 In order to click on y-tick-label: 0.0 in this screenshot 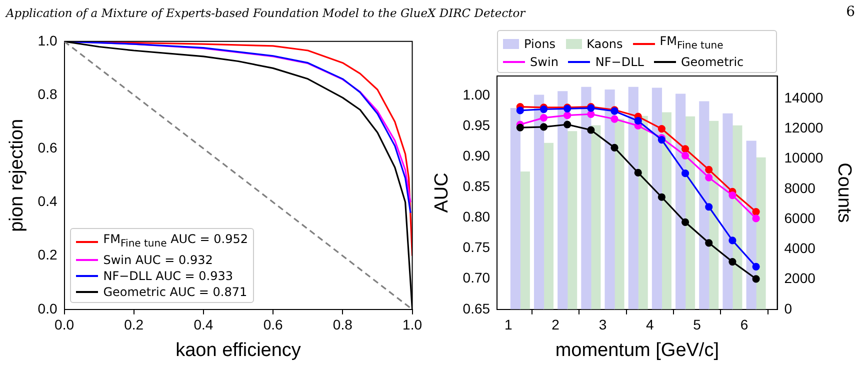, I will do `click(48, 308)`.